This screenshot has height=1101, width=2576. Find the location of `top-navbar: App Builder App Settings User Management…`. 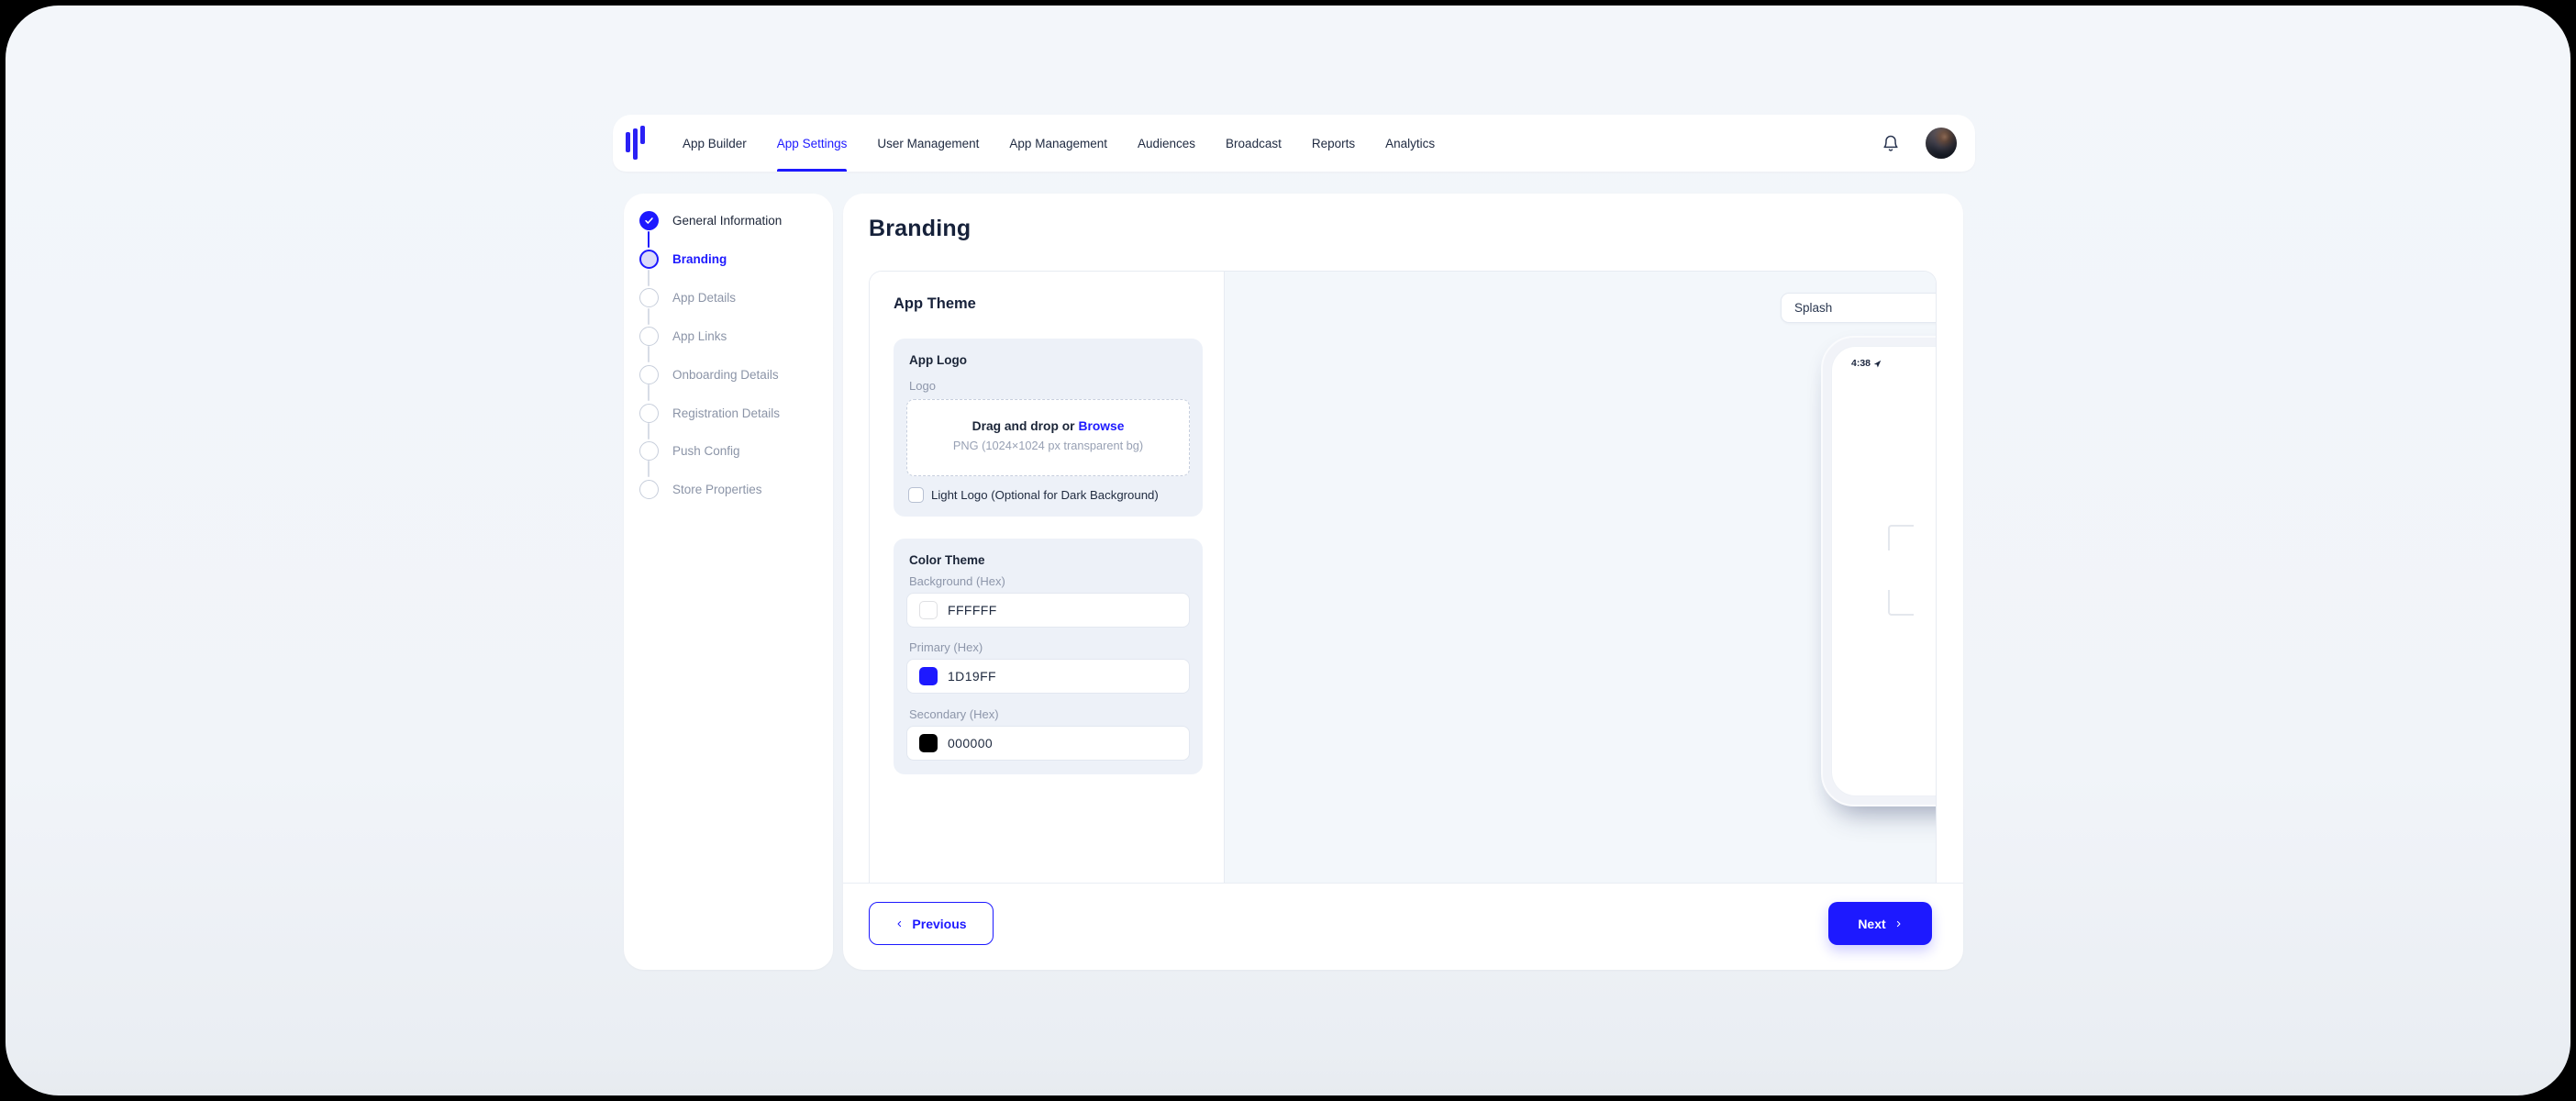

top-navbar: App Builder App Settings User Management… is located at coordinates (1294, 144).